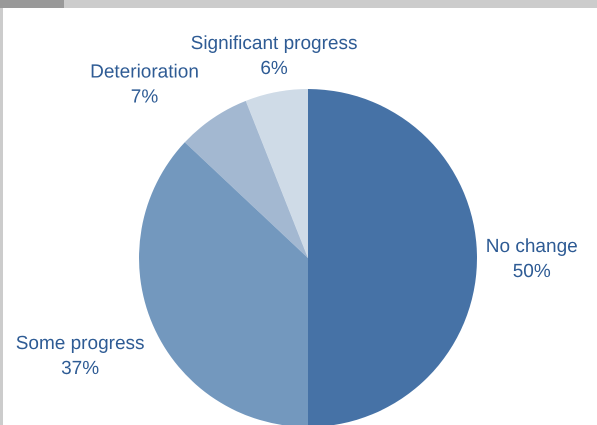 The image size is (597, 425). Describe the element at coordinates (274, 43) in the screenshot. I see `slice-label: Significant progress` at that location.